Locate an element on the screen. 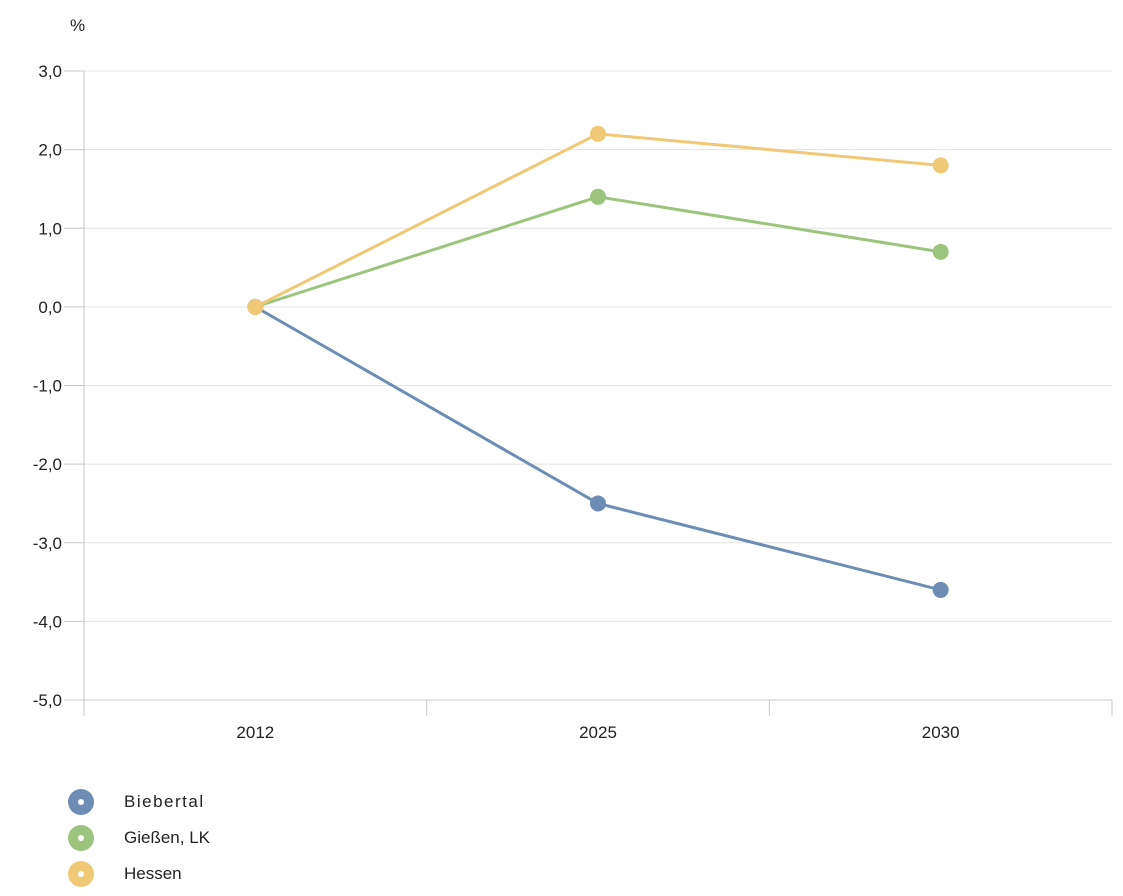  y-tick-label: -4,0 is located at coordinates (47, 621).